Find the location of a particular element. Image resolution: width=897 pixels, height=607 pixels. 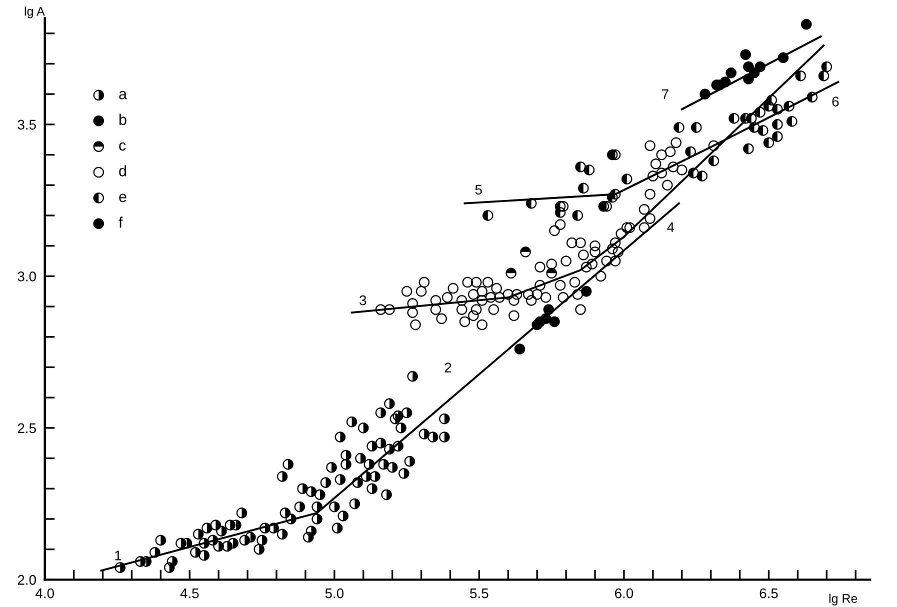

y-tick-label: 2.0 is located at coordinates (27, 580).